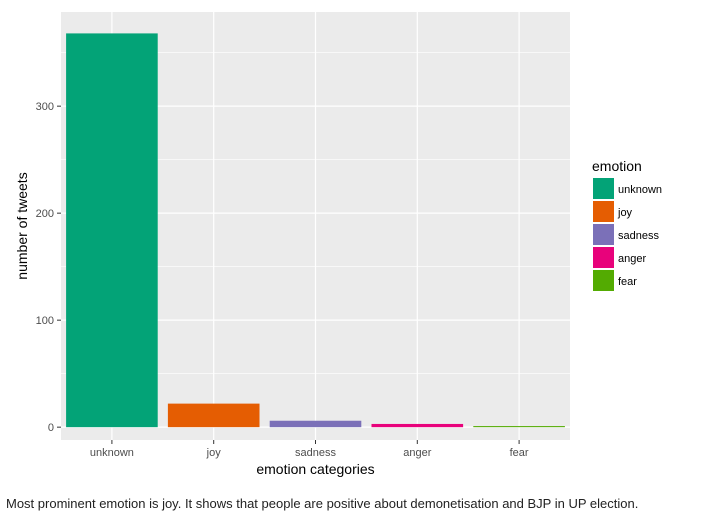 The height and width of the screenshot is (518, 714). I want to click on legend-key-sadness, so click(603, 234).